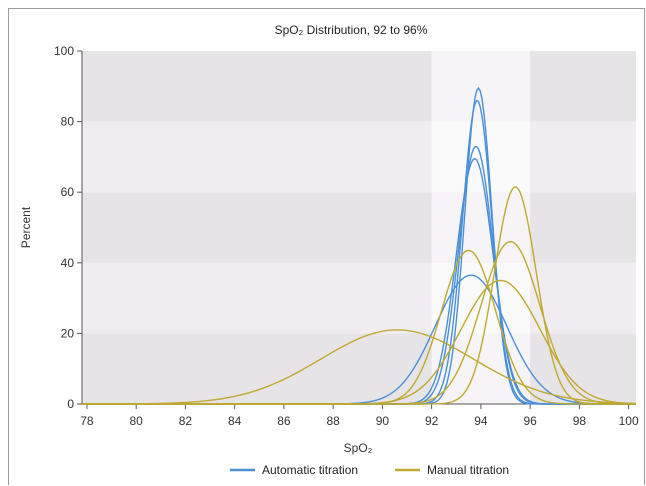  Describe the element at coordinates (64, 51) in the screenshot. I see `y-tick-label: 100` at that location.